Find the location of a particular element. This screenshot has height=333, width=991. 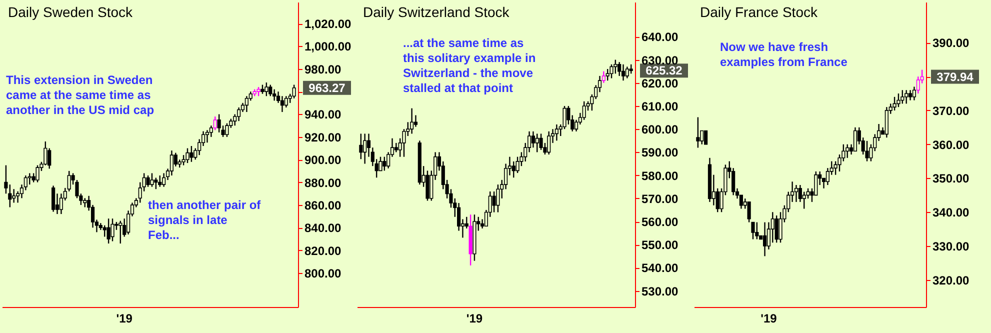

y-tick-label: 880.00 is located at coordinates (323, 183).